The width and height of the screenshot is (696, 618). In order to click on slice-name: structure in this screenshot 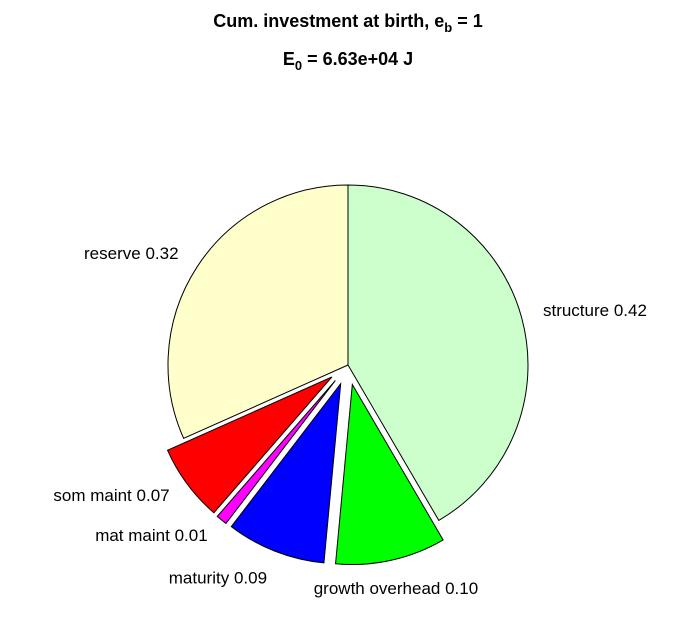, I will do `click(576, 311)`.